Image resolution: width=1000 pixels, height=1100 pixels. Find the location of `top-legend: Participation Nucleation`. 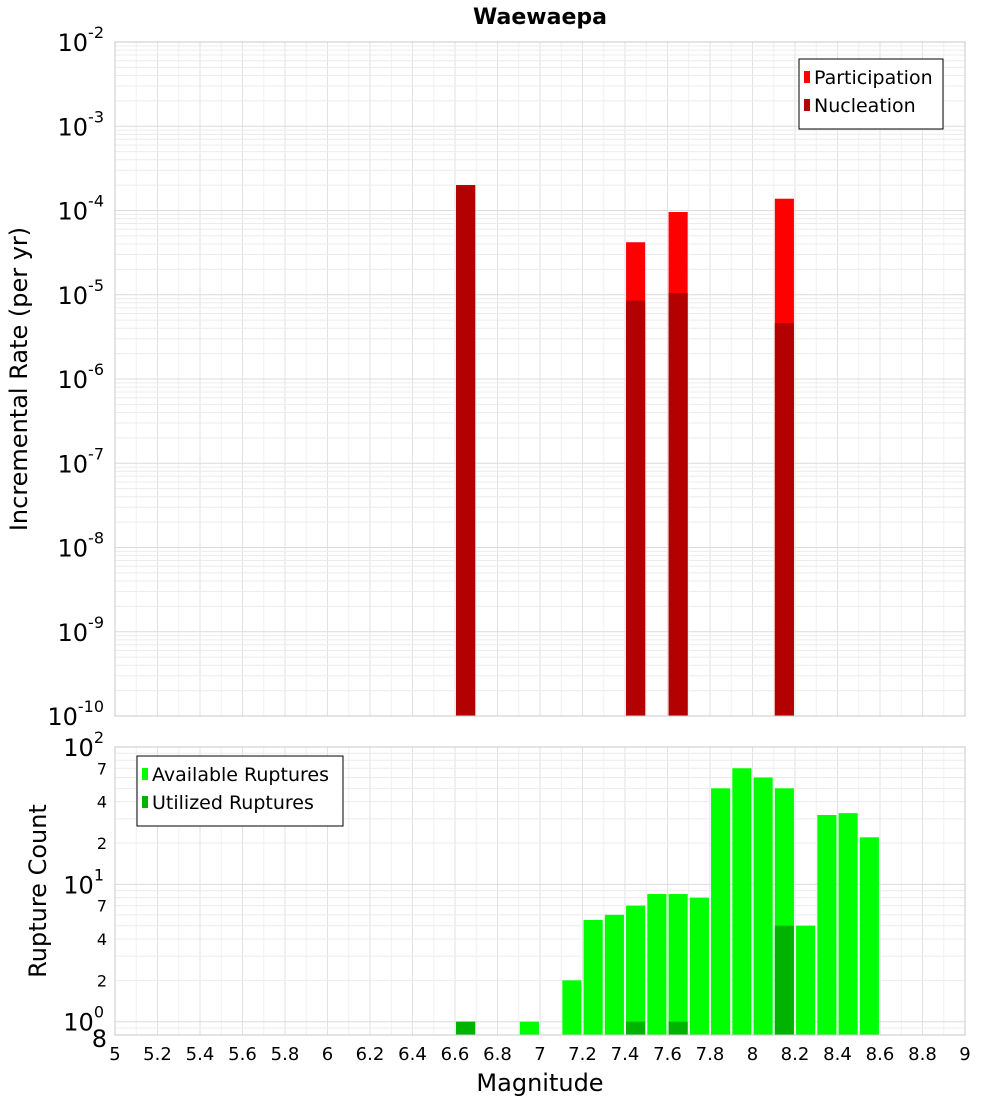

top-legend: Participation Nucleation is located at coordinates (871, 94).